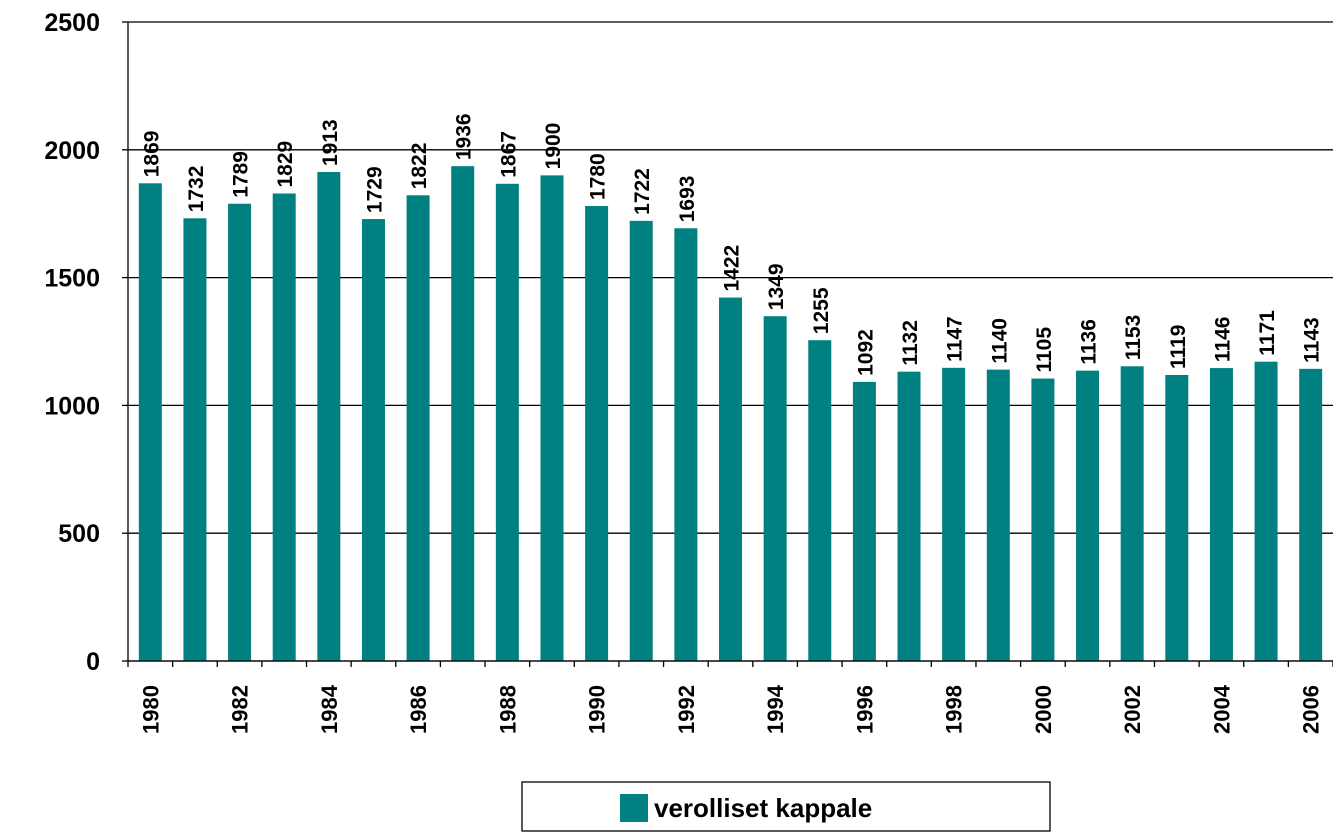  What do you see at coordinates (150, 709) in the screenshot?
I see `x-tick-label: 1980` at bounding box center [150, 709].